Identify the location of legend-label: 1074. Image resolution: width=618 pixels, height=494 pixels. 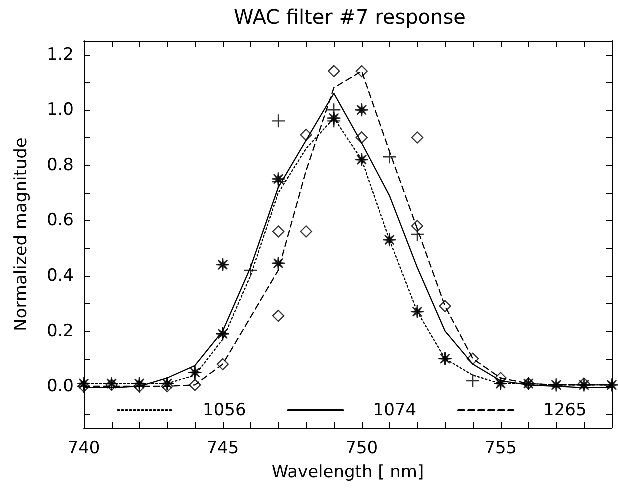
(395, 410).